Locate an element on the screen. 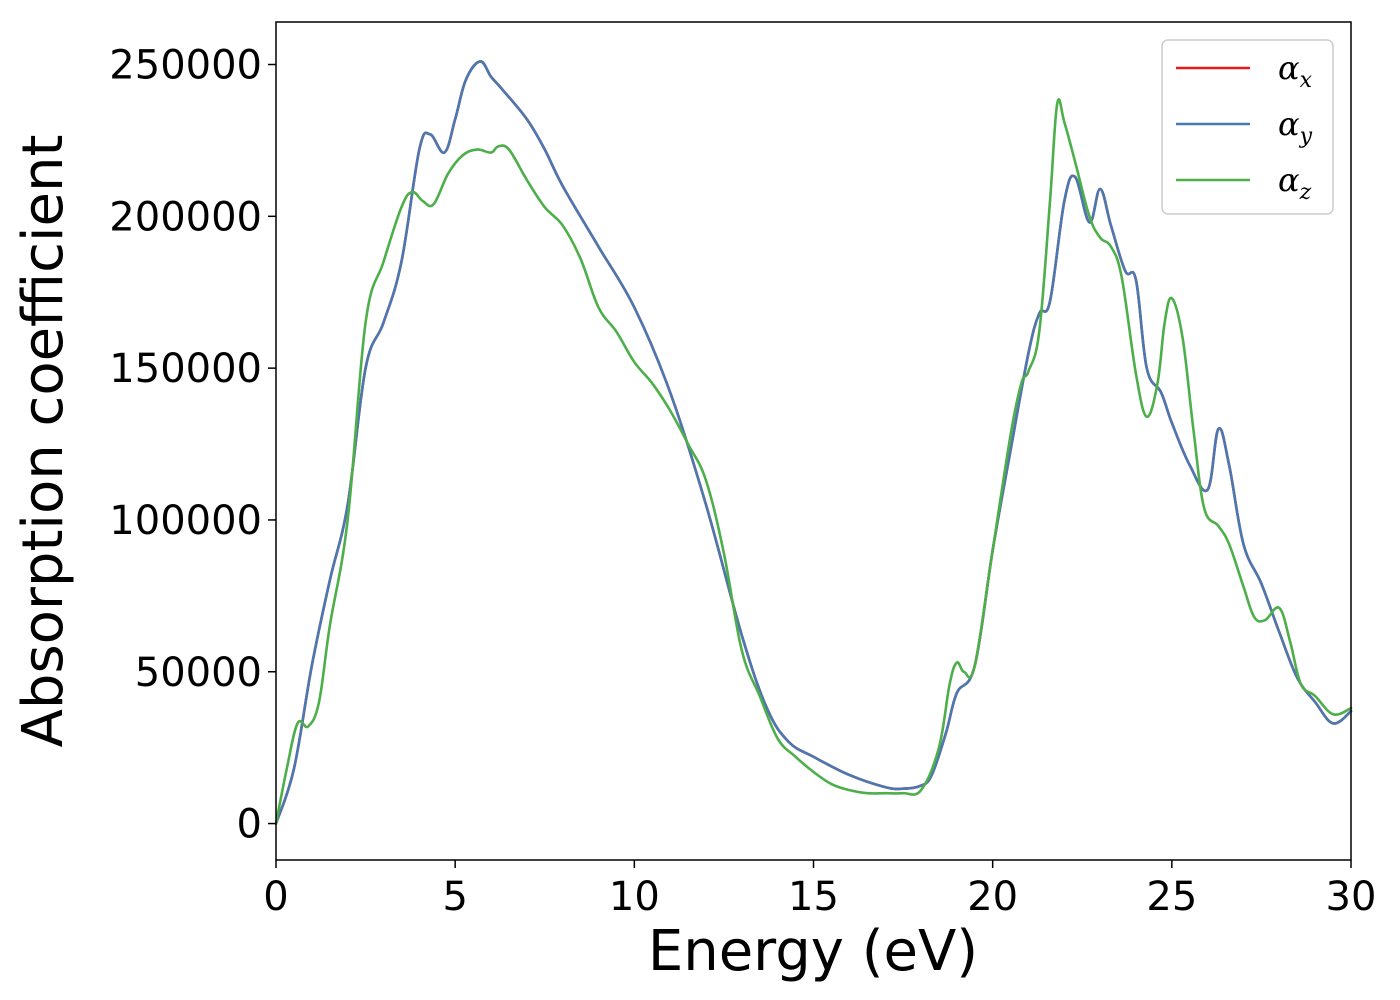 The width and height of the screenshot is (1400, 1000). x-axis-ticks: 0 5 10 15 20 25 30 is located at coordinates (819, 890).